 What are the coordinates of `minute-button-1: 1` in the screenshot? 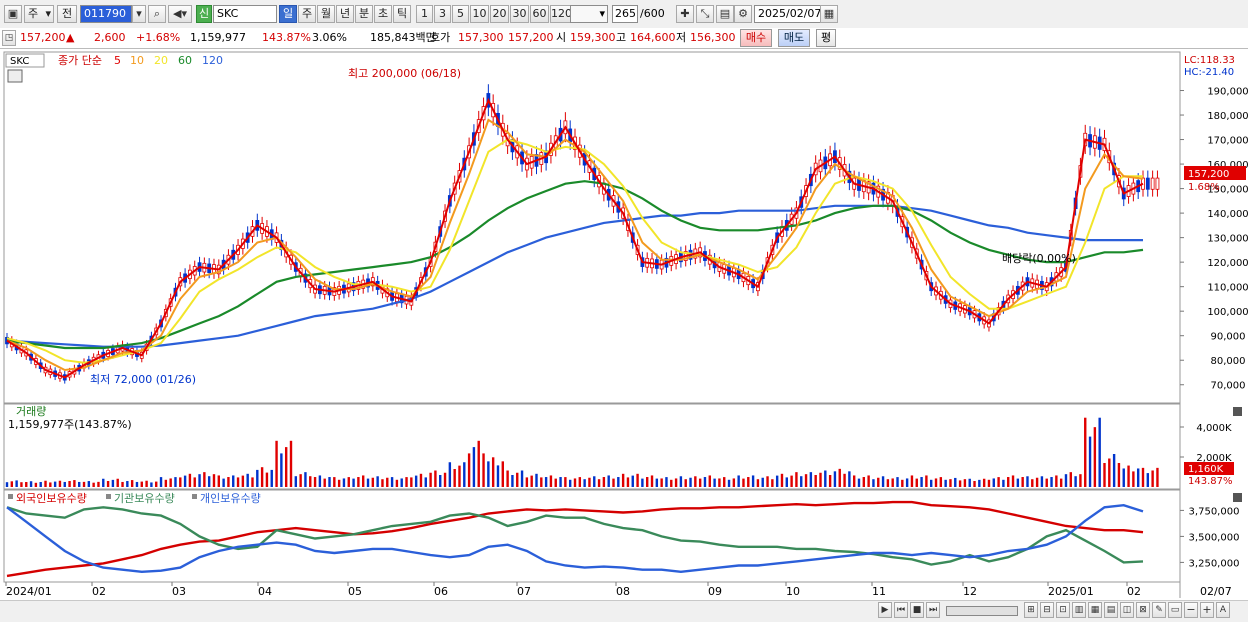 It's located at (424, 14).